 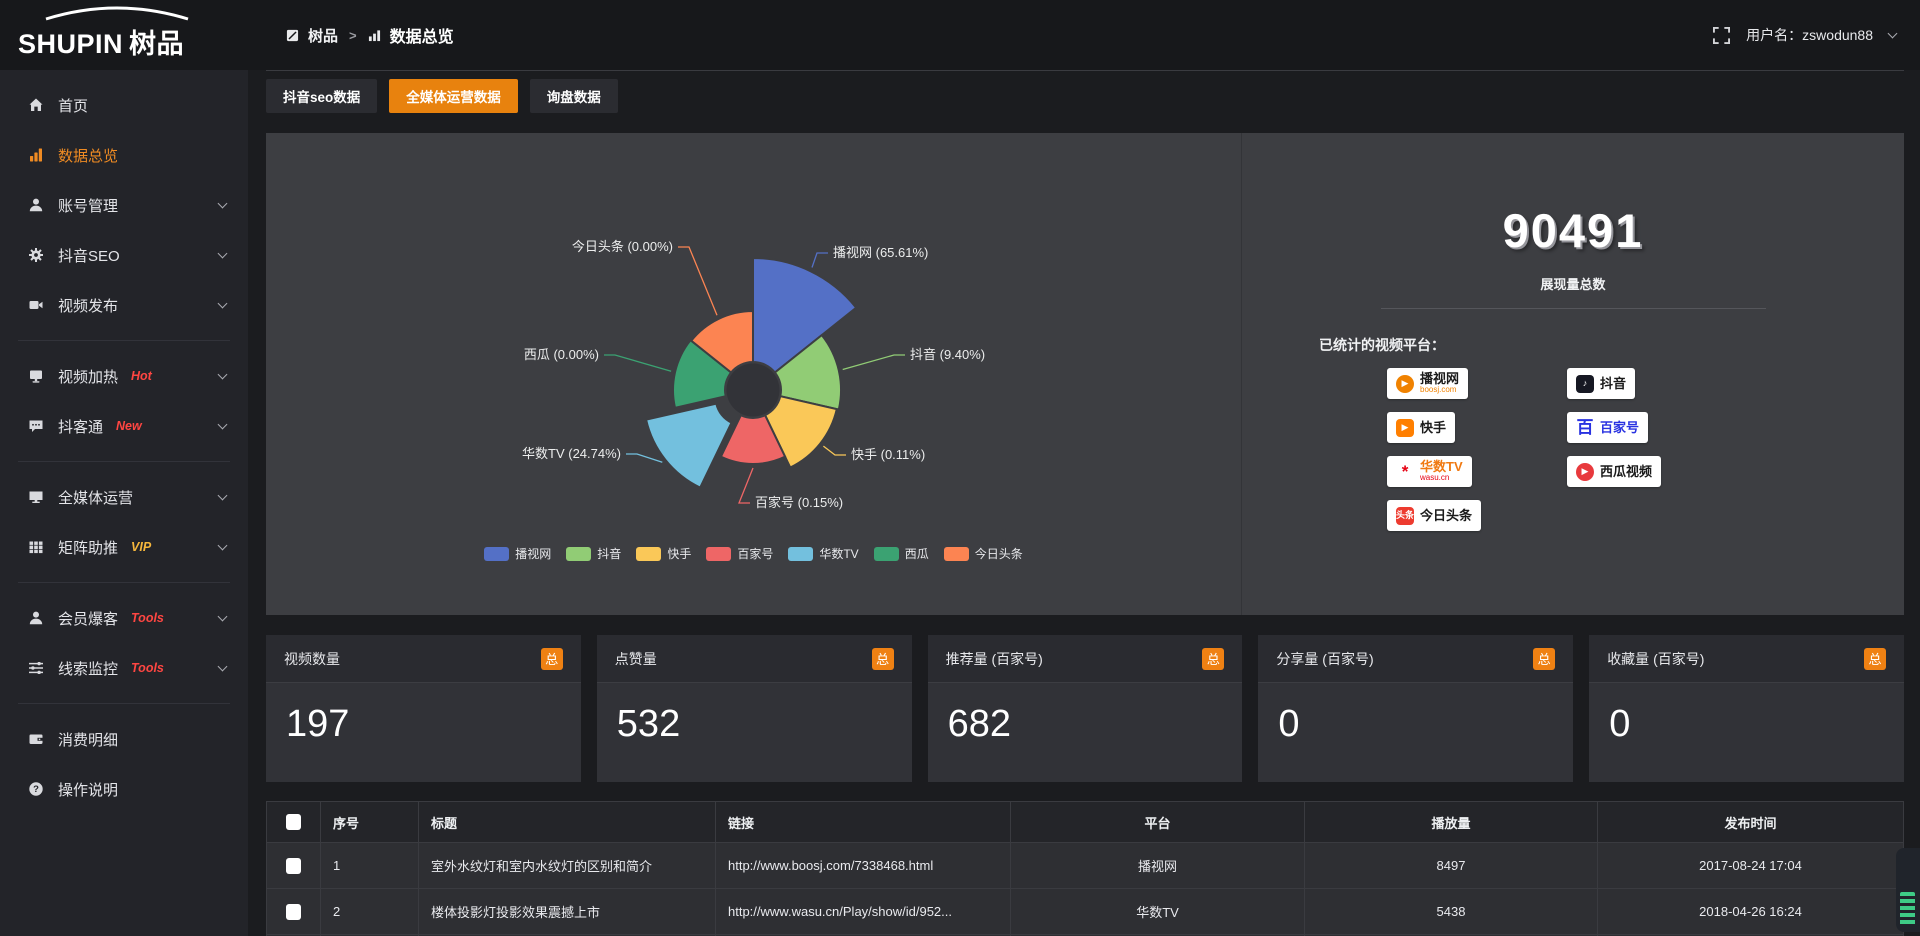 I want to click on sidebar-item-13: ? 操作说明, so click(x=124, y=789).